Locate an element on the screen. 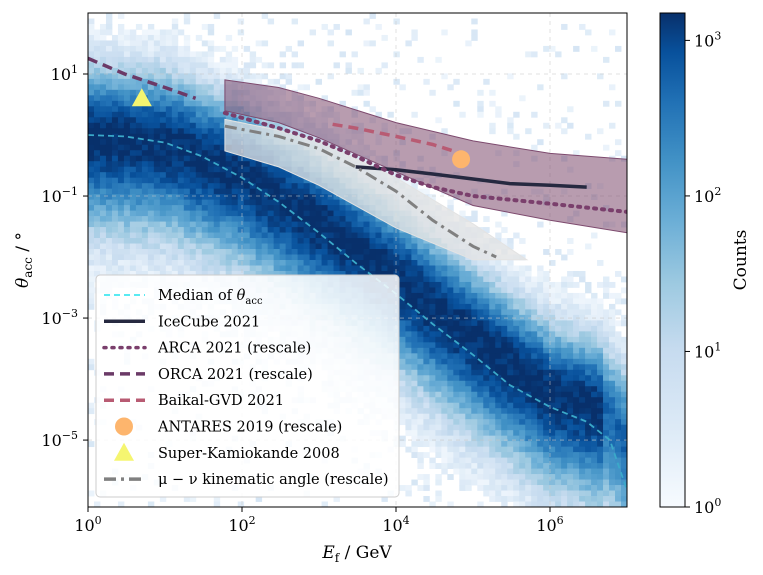 The image size is (763, 575). series-line is located at coordinates (397, 139).